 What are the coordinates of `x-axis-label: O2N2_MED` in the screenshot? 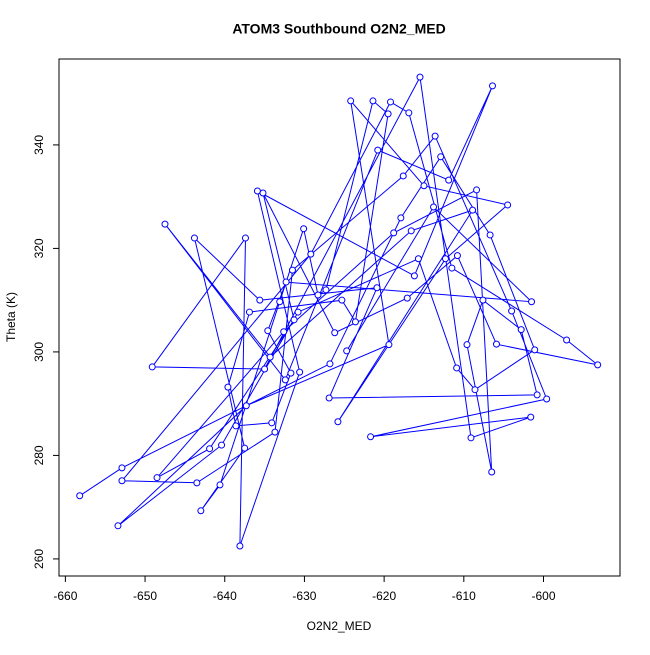 It's located at (339, 626).